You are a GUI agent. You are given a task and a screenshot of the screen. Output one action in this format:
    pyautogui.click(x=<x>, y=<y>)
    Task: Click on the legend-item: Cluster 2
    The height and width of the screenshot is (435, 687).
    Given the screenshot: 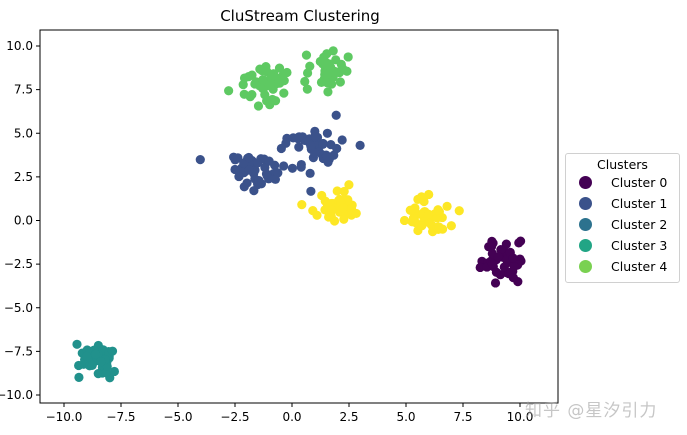 What is the action you would take?
    pyautogui.click(x=622, y=224)
    